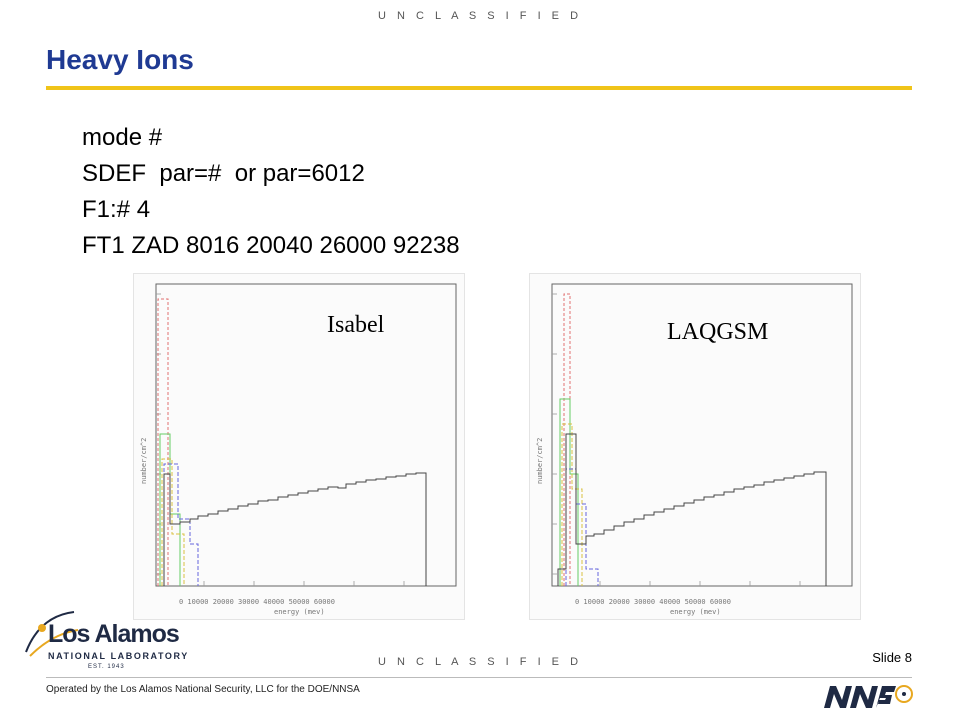 The width and height of the screenshot is (960, 720). Describe the element at coordinates (479, 677) in the screenshot. I see `footer-divider` at that location.